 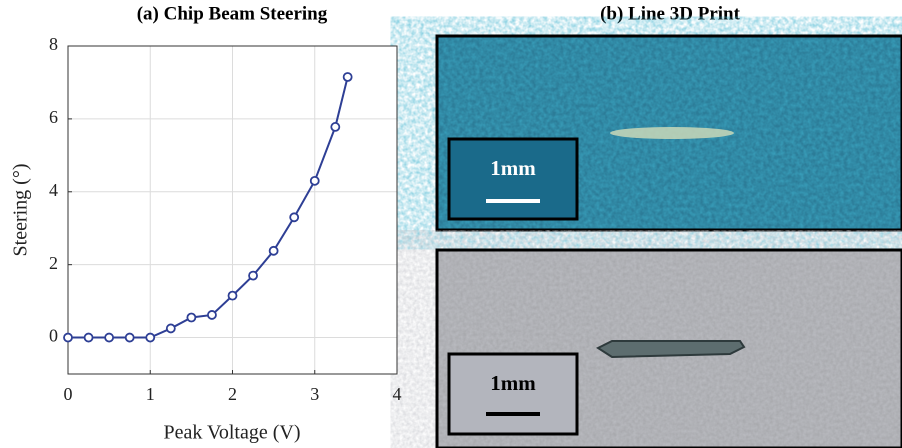 I want to click on y-tick-label: 4, so click(x=53, y=190).